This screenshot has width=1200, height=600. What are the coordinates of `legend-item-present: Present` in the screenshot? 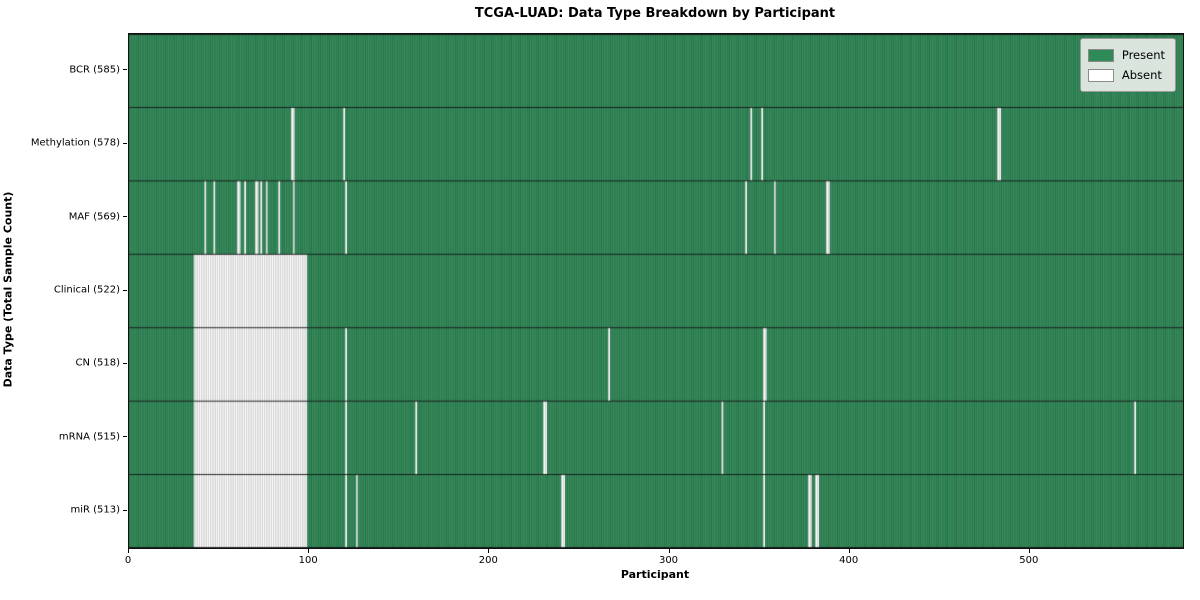 It's located at (1126, 55).